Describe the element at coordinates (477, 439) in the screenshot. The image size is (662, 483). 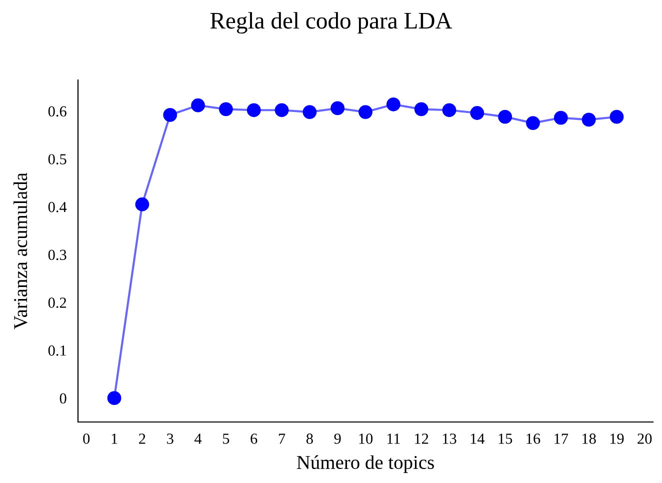
I see `x-tick-label: 14` at that location.